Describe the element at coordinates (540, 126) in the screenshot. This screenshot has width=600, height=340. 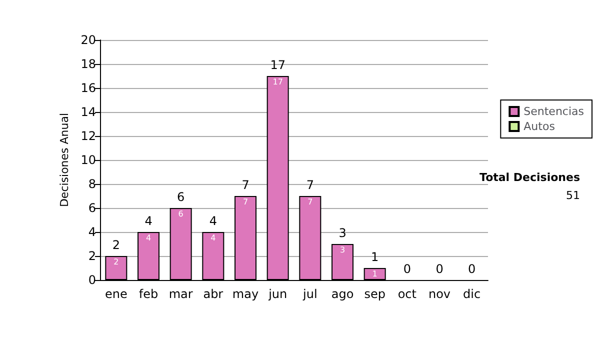
I see `legend-label: Autos` at that location.